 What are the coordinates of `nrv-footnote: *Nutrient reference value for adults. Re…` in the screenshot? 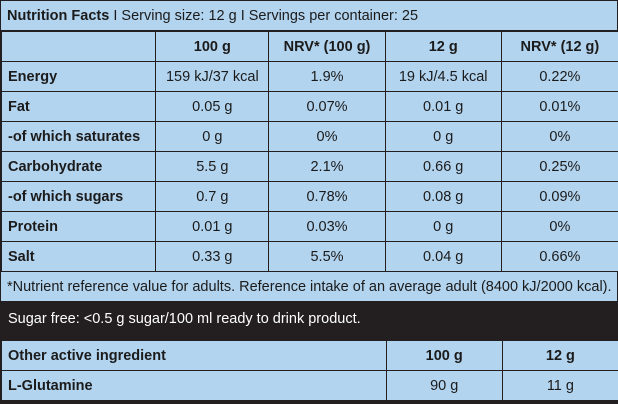 It's located at (309, 286).